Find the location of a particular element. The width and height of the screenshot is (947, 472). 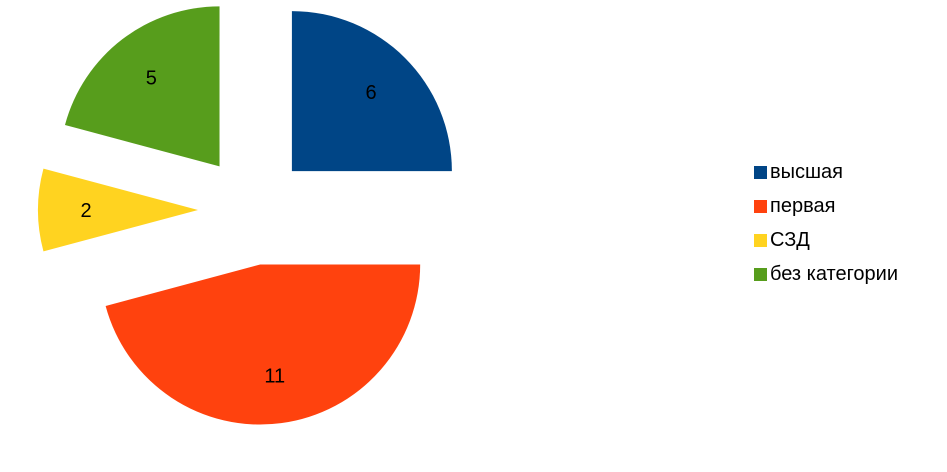

legend-item-bez-kategorii: без категории is located at coordinates (826, 274).